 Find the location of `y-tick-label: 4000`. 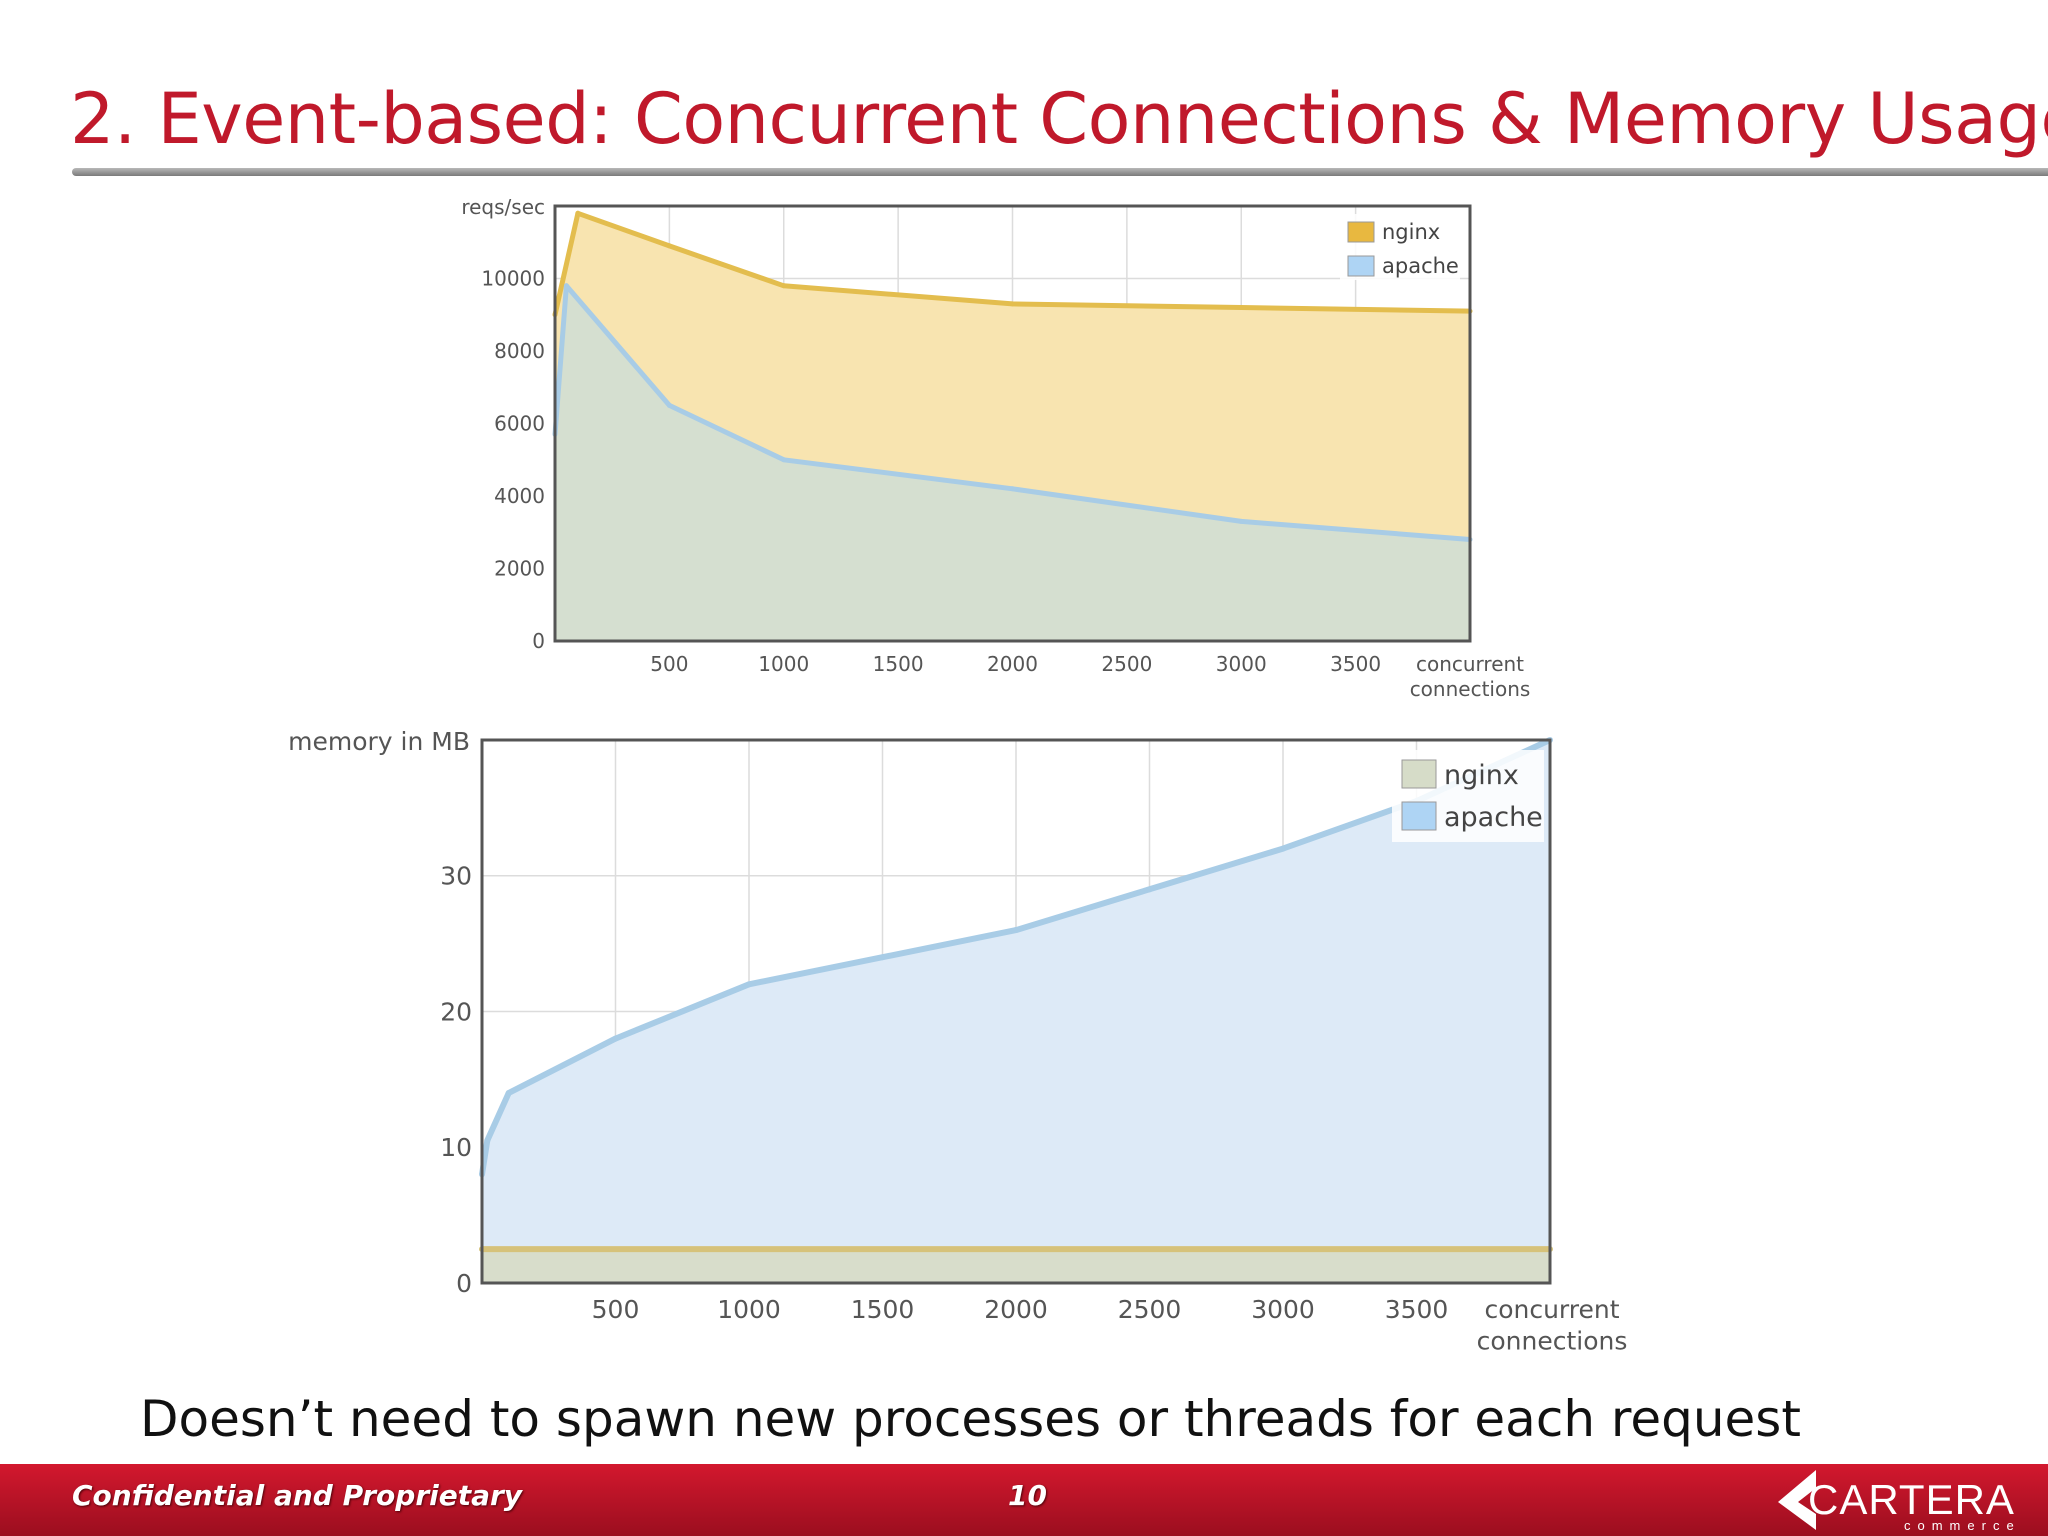

y-tick-label: 4000 is located at coordinates (519, 496).